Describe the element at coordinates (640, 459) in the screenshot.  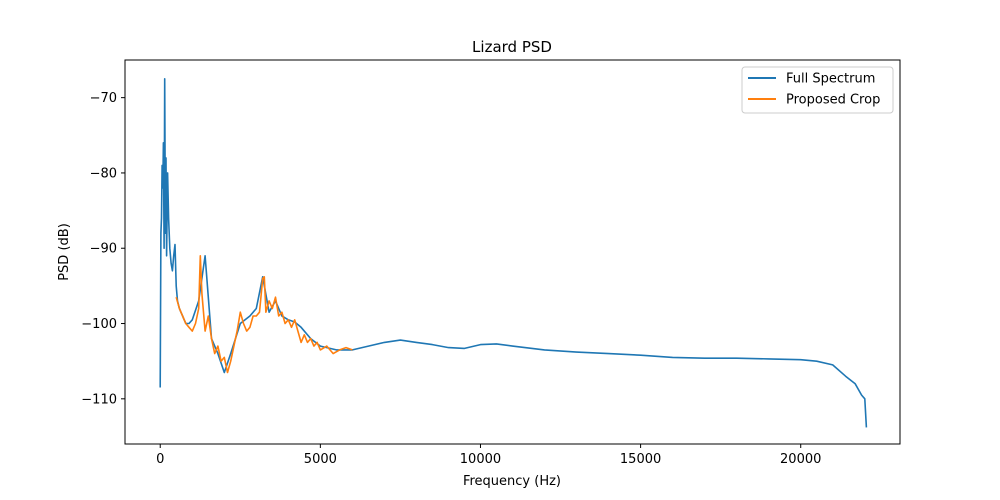
I see `x-tick-label: 15000` at that location.